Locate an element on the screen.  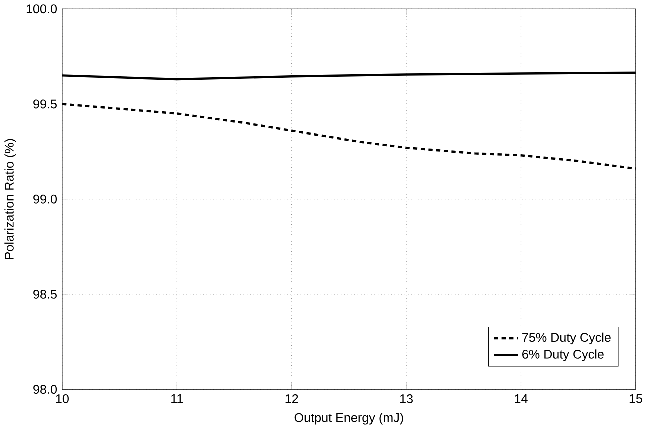
y-tick-label: 99.0 is located at coordinates (46, 199).